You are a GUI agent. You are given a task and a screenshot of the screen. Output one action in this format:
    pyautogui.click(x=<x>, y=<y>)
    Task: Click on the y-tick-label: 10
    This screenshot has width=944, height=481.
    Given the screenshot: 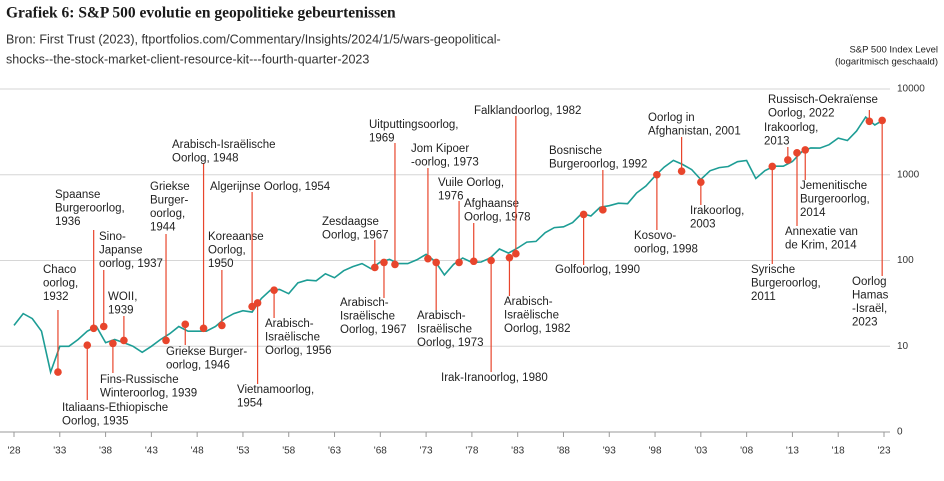 What is the action you would take?
    pyautogui.click(x=903, y=346)
    